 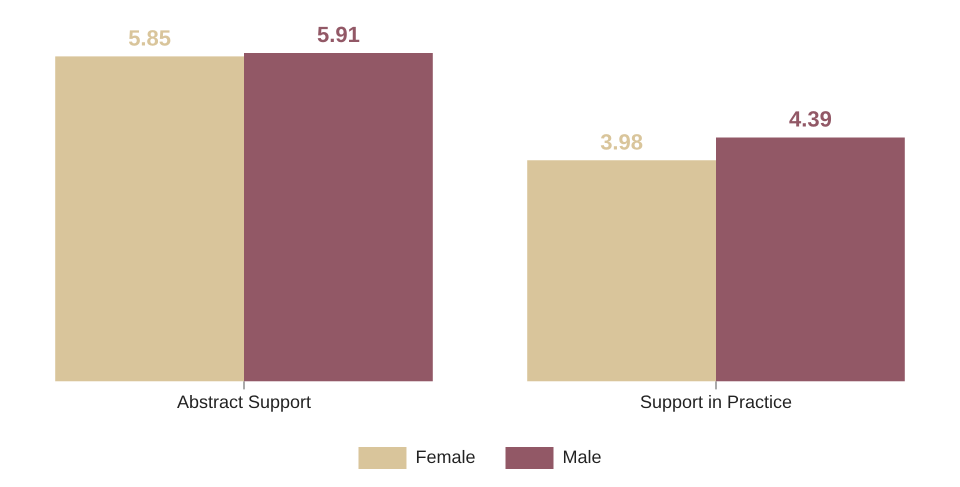 I want to click on data-label: 5.91, so click(x=338, y=35).